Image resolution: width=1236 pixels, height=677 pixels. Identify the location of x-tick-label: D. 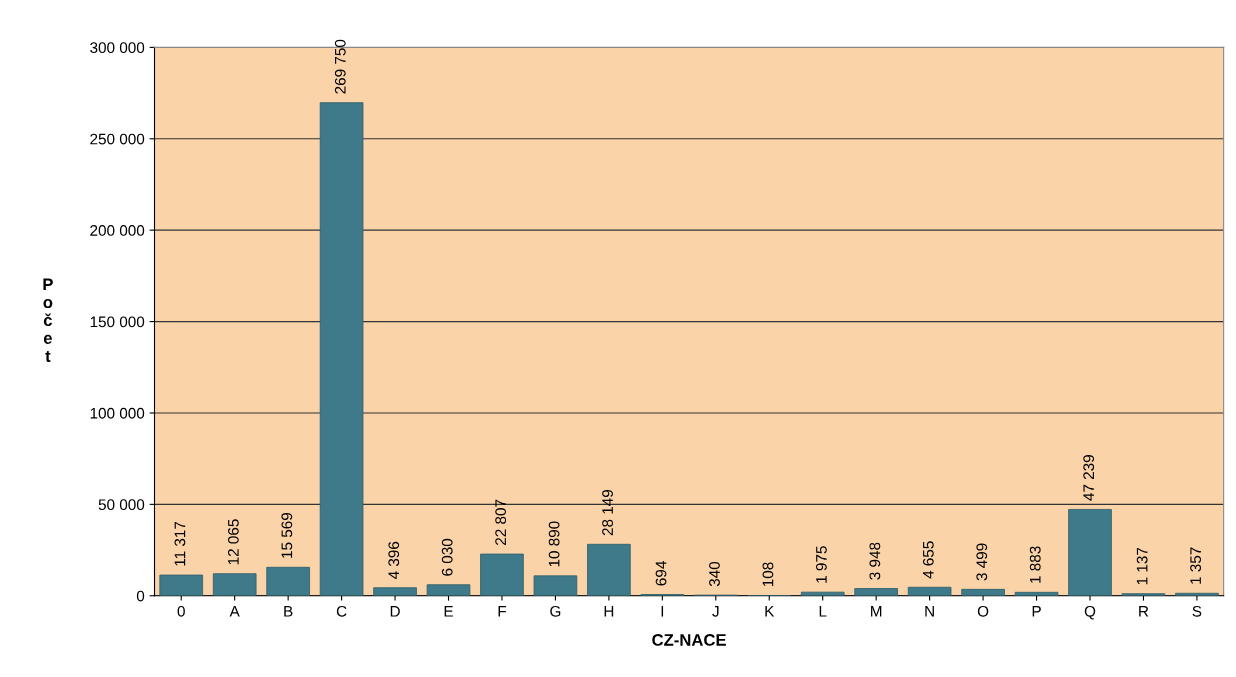
(395, 611).